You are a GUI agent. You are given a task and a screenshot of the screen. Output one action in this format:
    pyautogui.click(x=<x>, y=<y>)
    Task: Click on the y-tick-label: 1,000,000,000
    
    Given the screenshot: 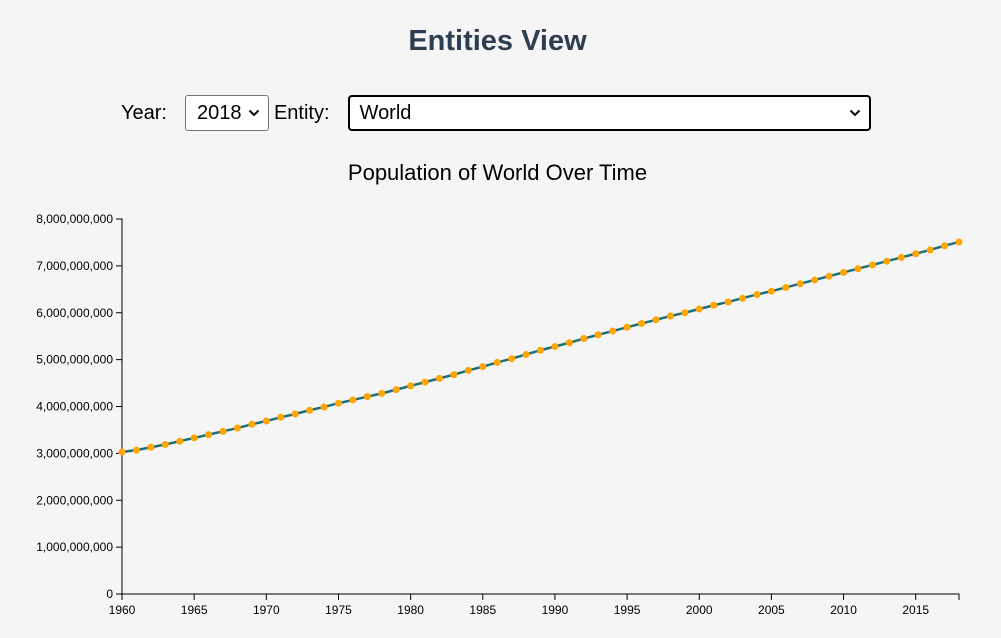 What is the action you would take?
    pyautogui.click(x=74, y=547)
    